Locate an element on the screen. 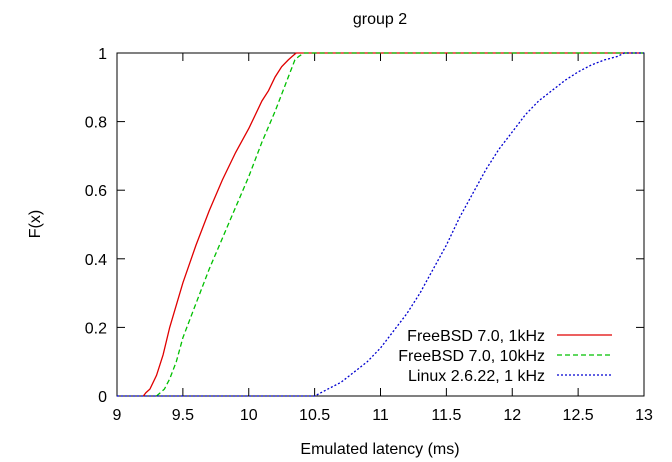 The height and width of the screenshot is (462, 672). y-tick-label: 0.8 is located at coordinates (96, 123).